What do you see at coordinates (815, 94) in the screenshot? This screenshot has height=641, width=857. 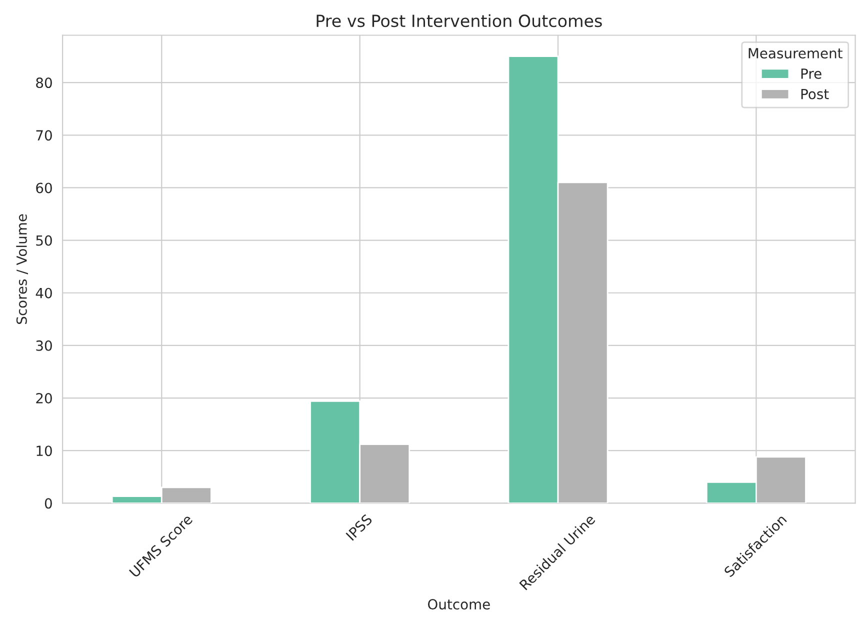 I see `legend-label: Post` at bounding box center [815, 94].